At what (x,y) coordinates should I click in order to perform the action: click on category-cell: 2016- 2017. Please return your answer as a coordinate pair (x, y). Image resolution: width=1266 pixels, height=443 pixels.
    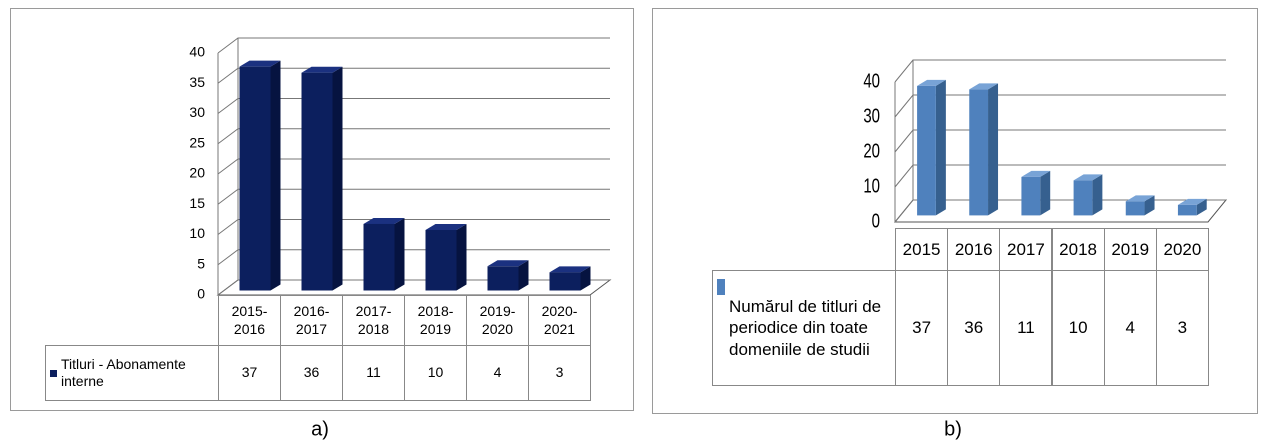
    Looking at the image, I should click on (311, 320).